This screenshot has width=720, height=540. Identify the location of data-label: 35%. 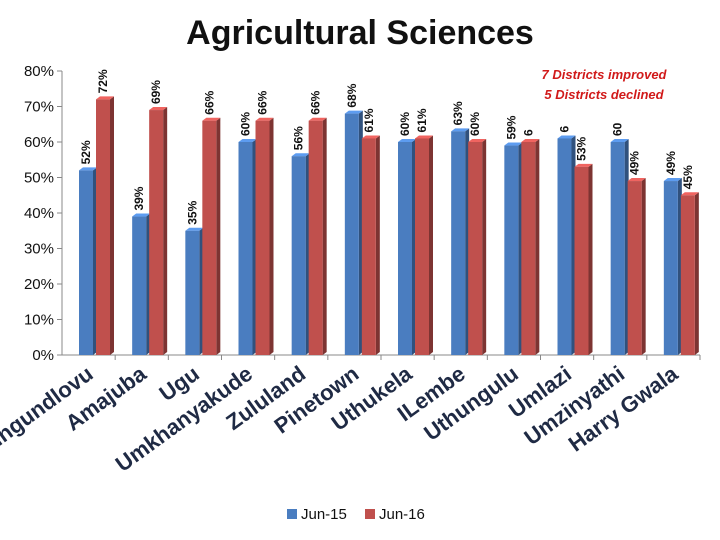
(192, 212).